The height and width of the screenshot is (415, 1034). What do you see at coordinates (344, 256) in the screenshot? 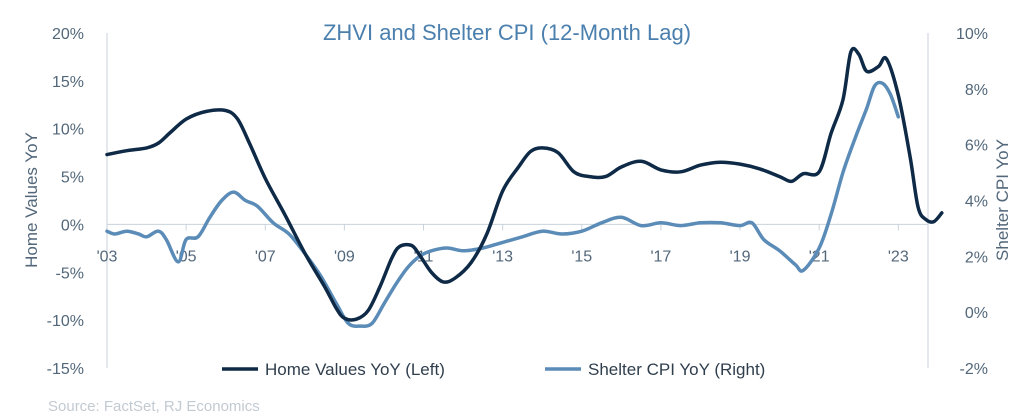
I see `x-tick-label: '09` at bounding box center [344, 256].